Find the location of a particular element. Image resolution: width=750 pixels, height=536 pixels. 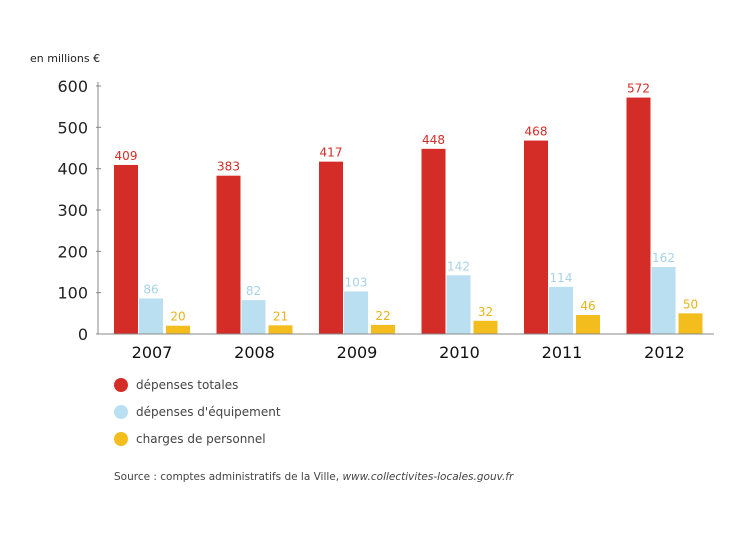

data-label: 448 is located at coordinates (433, 140).